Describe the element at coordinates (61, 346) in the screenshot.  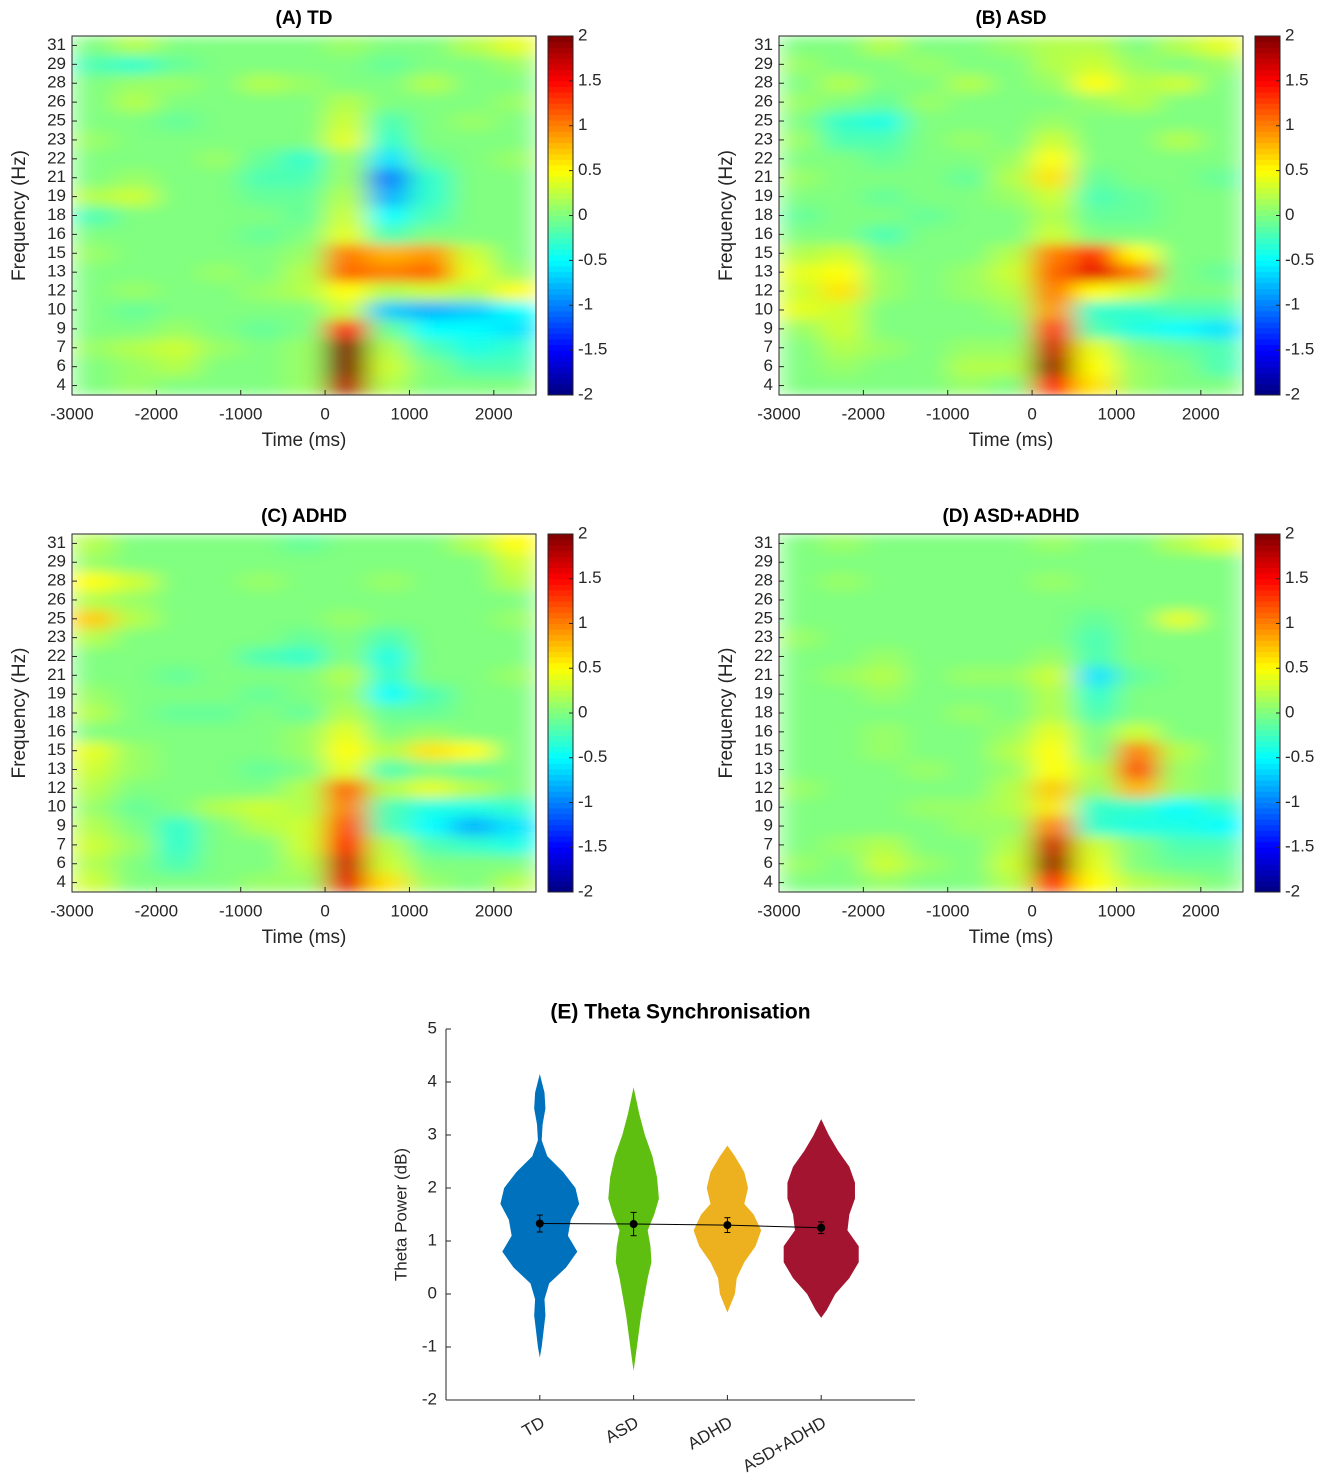
I see `y-tick-label: 7` at that location.